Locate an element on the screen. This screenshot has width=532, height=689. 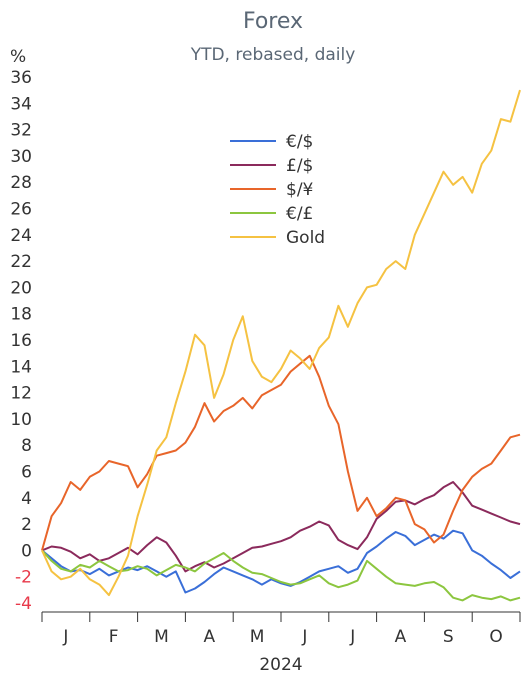
y-tick-label: 16 is located at coordinates (21, 341).